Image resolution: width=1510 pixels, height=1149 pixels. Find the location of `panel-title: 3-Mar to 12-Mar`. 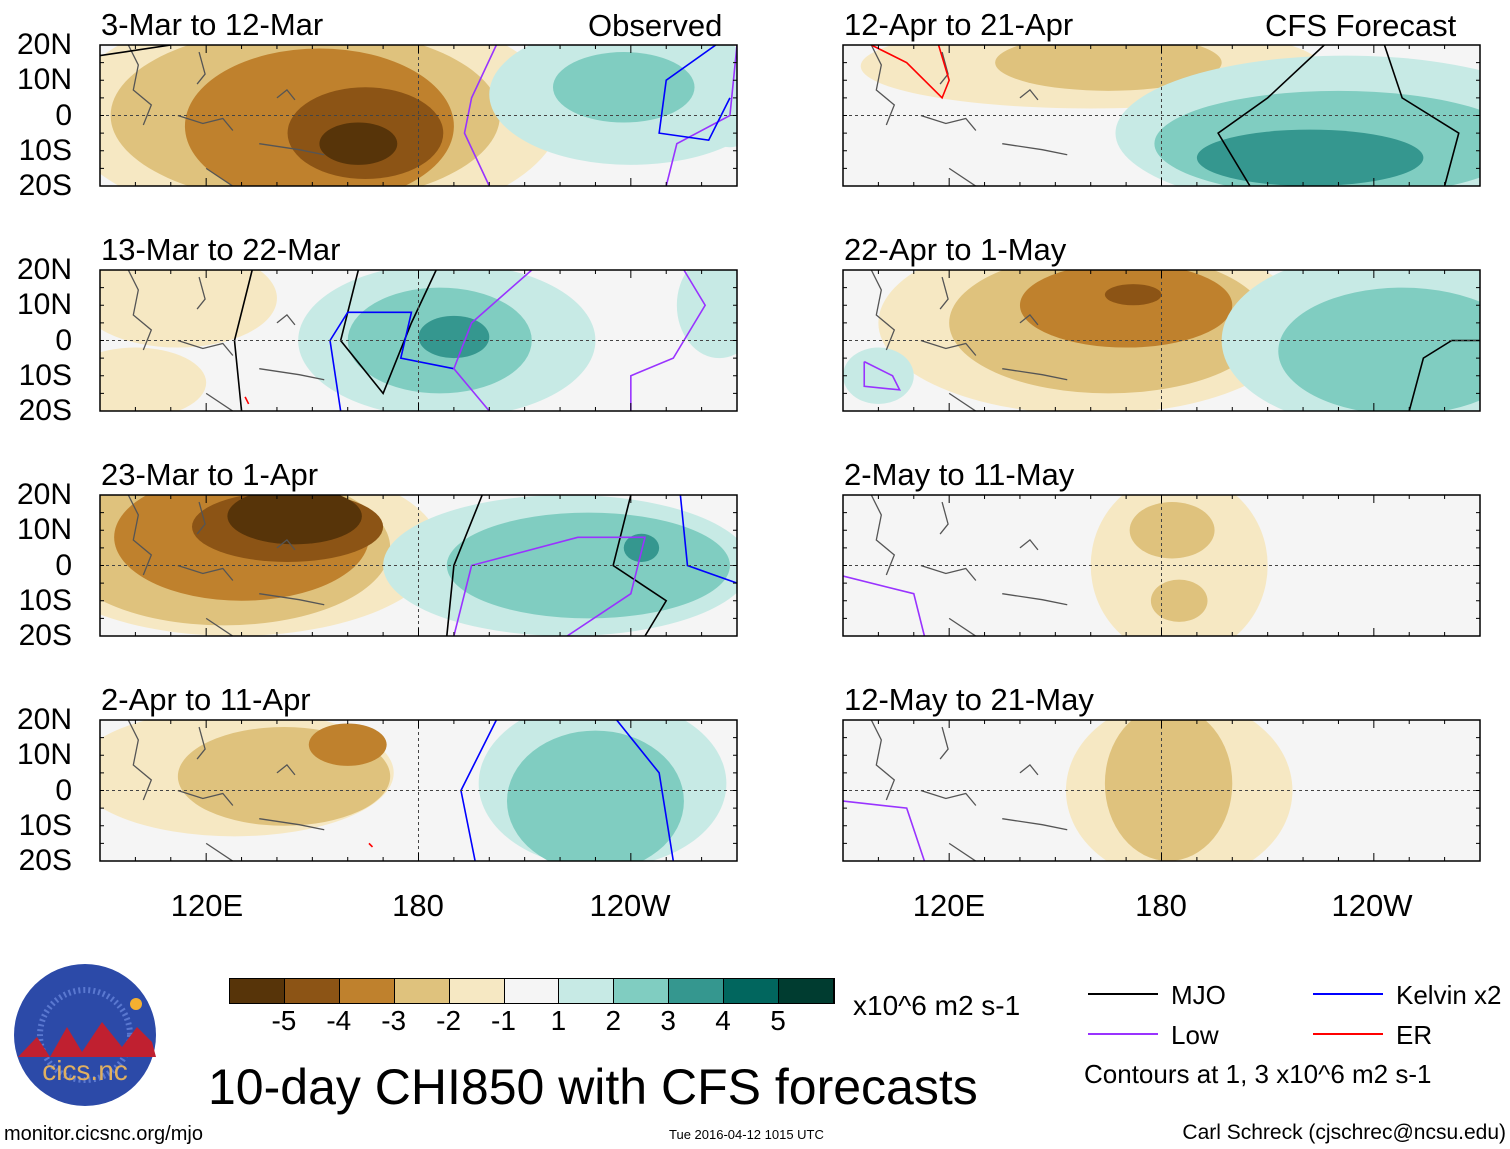

panel-title: 3-Mar to 12-Mar is located at coordinates (212, 24).